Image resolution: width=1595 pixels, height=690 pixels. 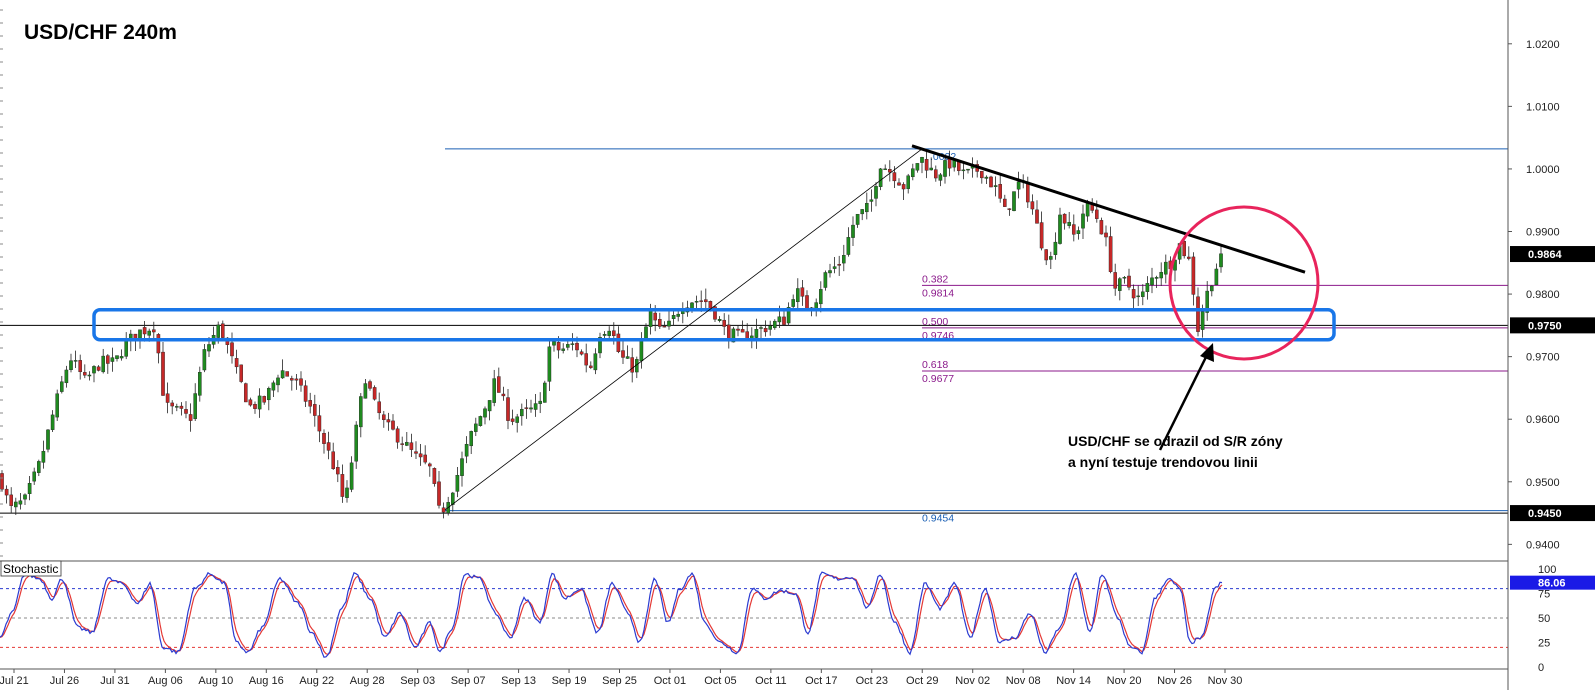 I want to click on time-tick-label: Oct 05, so click(x=720, y=681).